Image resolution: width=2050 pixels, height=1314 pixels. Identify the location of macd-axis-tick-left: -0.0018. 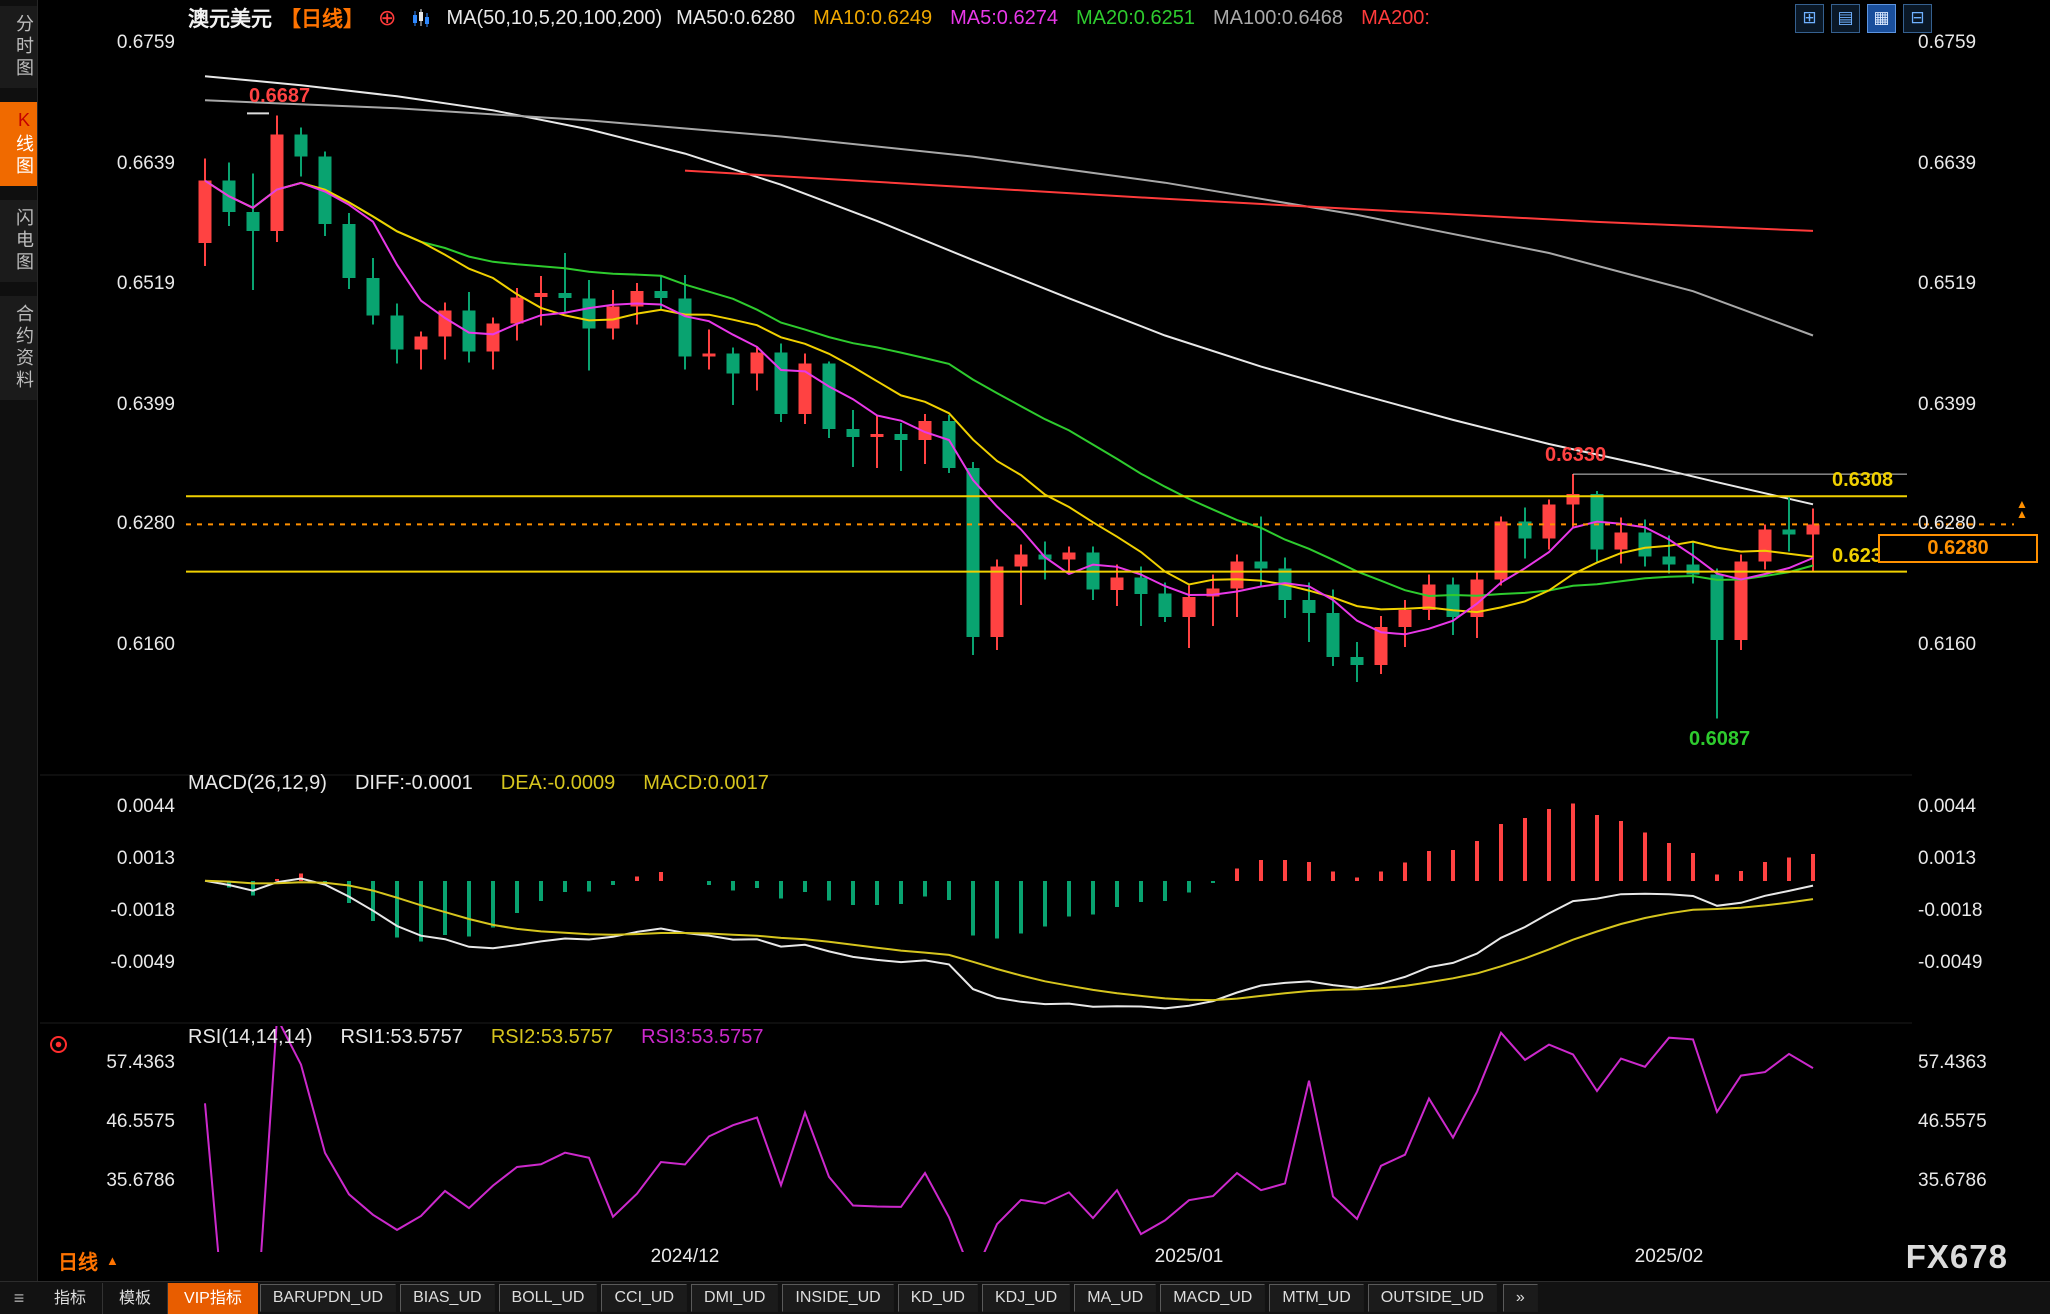
(142, 910).